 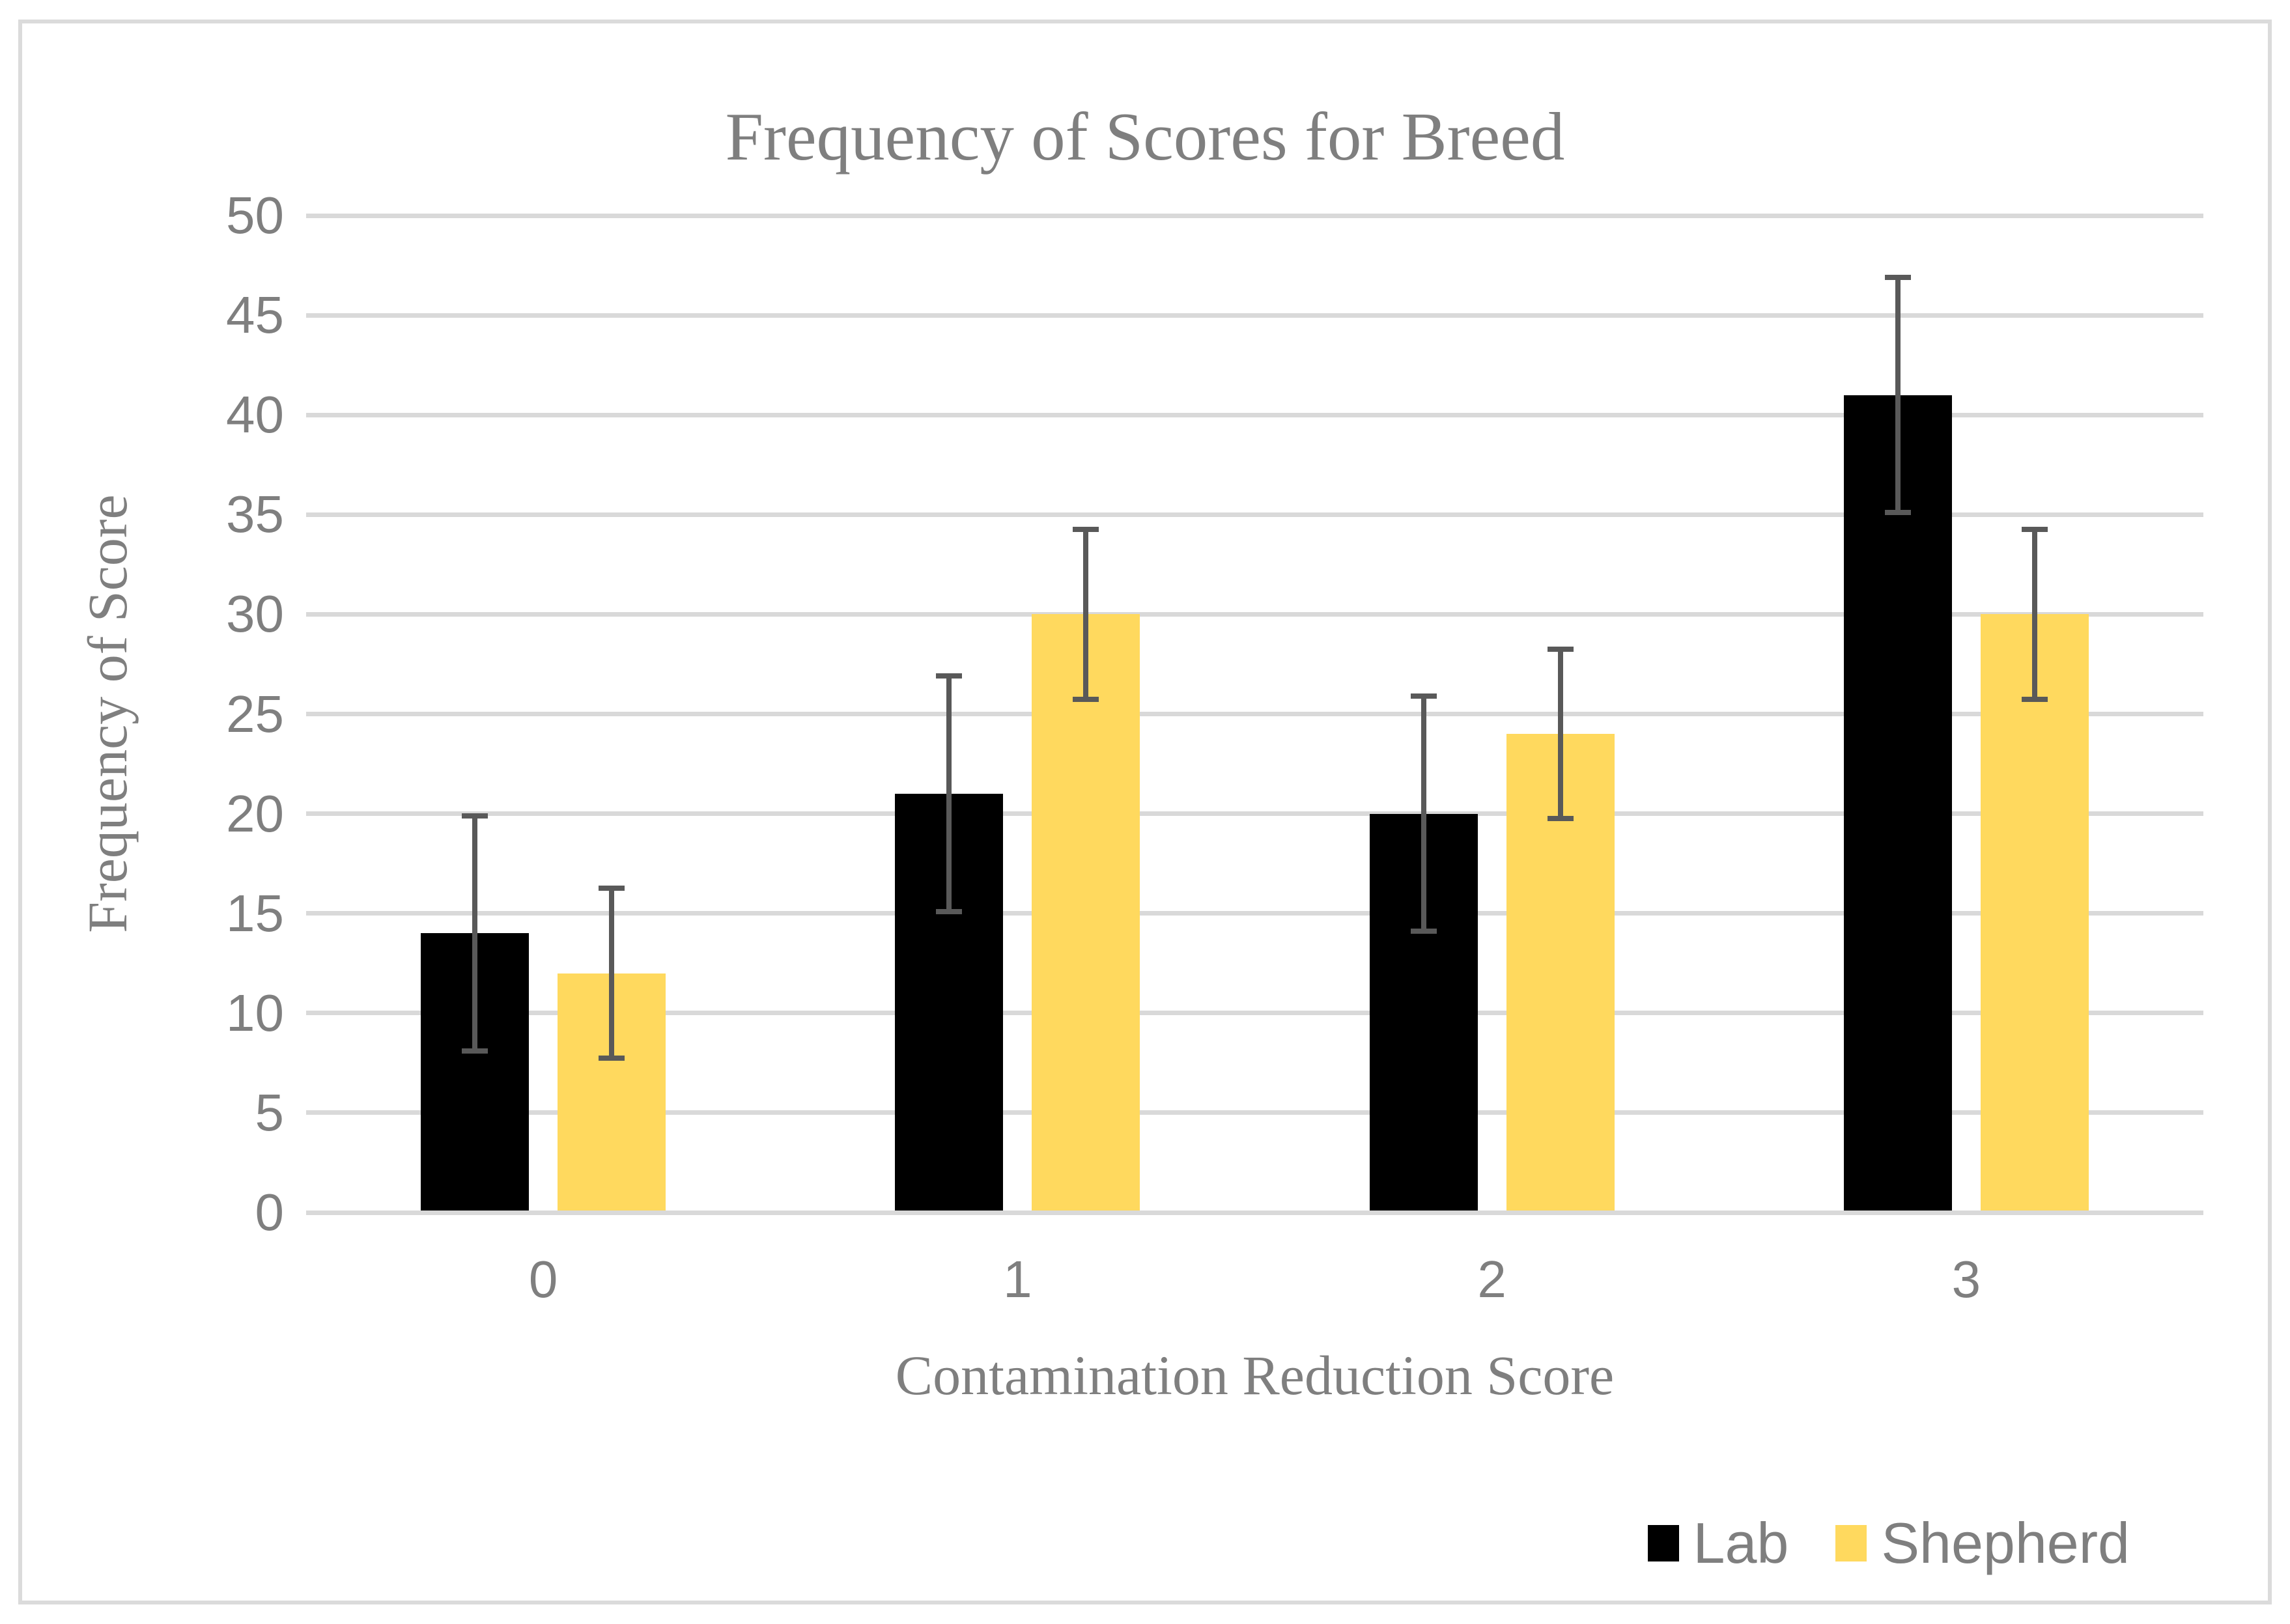 What do you see at coordinates (255, 514) in the screenshot?
I see `y-tick-label-35: 35` at bounding box center [255, 514].